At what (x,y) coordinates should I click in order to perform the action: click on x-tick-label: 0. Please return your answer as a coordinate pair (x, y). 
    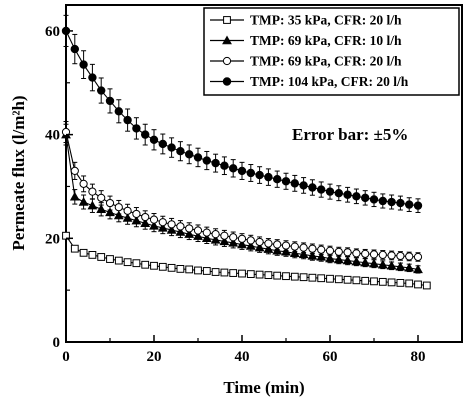
    Looking at the image, I should click on (66, 357).